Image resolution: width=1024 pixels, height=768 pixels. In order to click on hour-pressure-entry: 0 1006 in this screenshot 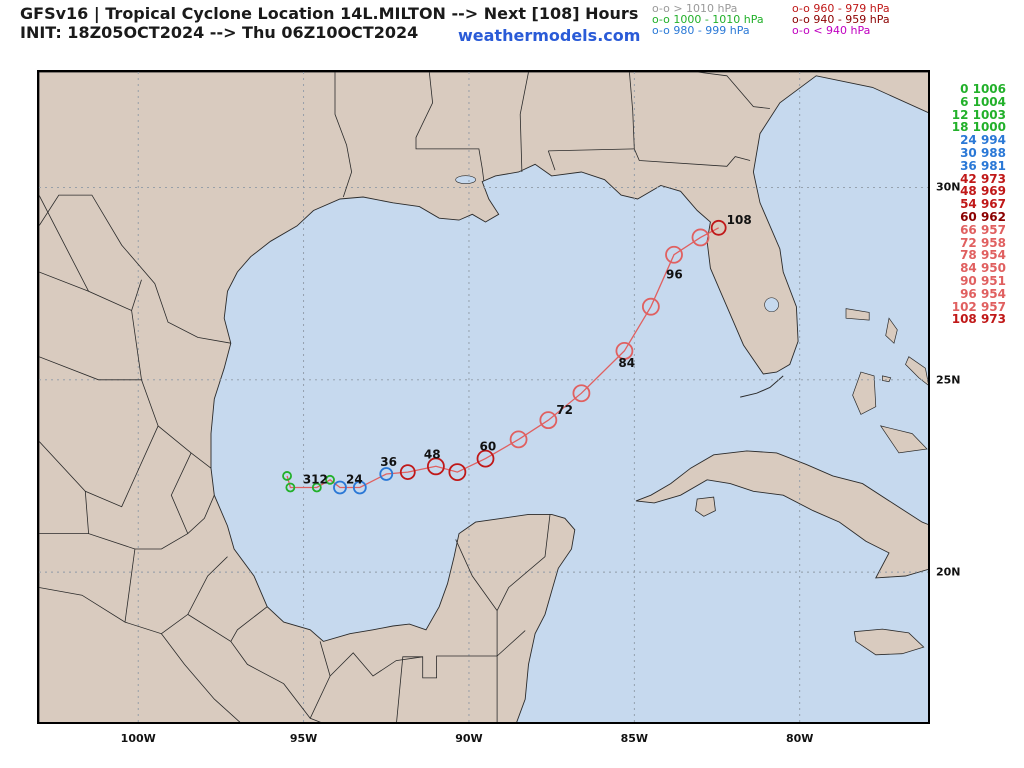, I will do `click(983, 89)`.